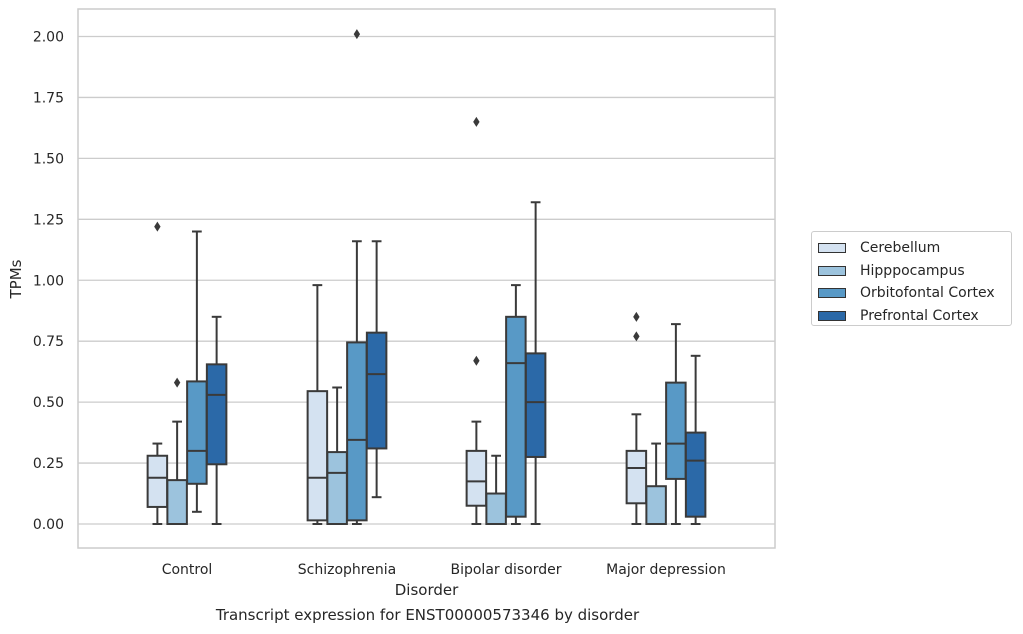  What do you see at coordinates (48, 159) in the screenshot?
I see `y-tick-label: 1.50` at bounding box center [48, 159].